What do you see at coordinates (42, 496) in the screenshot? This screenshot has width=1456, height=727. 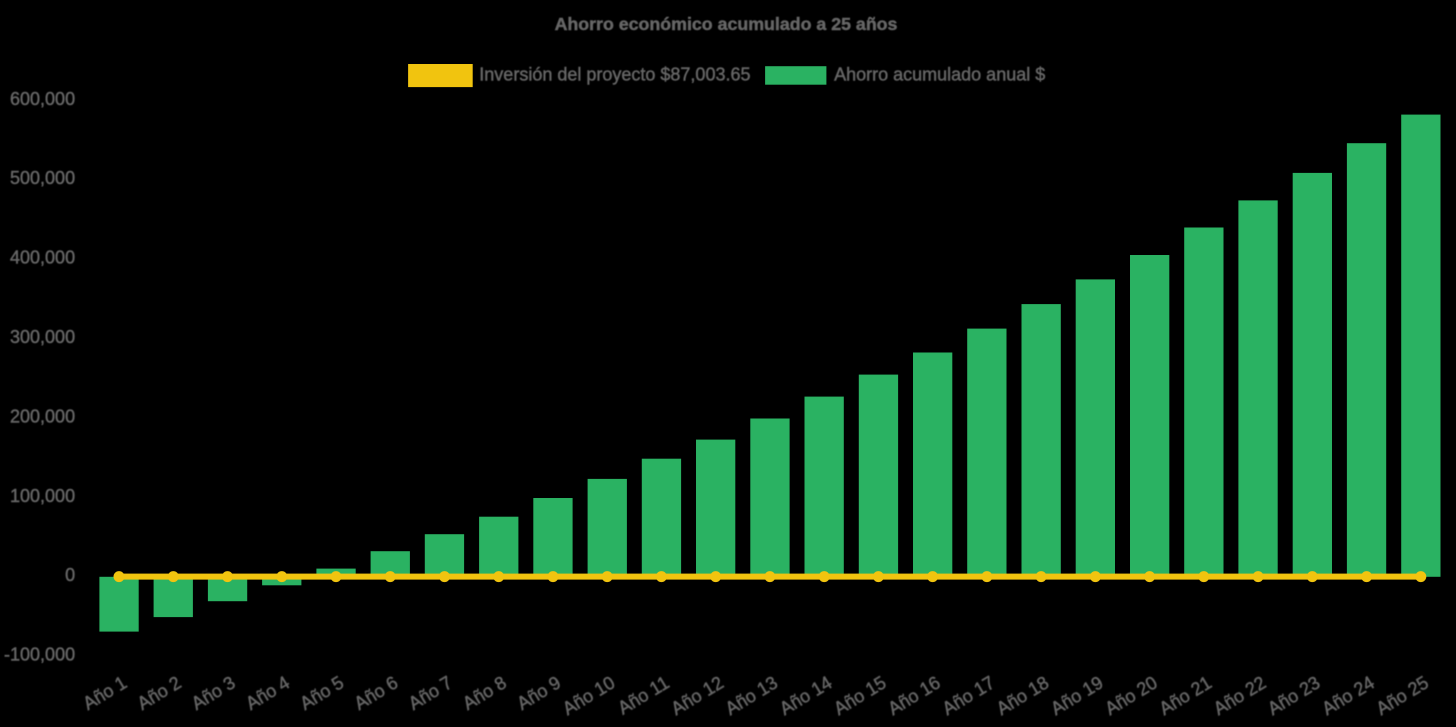 I see `svg-text: 100,000` at bounding box center [42, 496].